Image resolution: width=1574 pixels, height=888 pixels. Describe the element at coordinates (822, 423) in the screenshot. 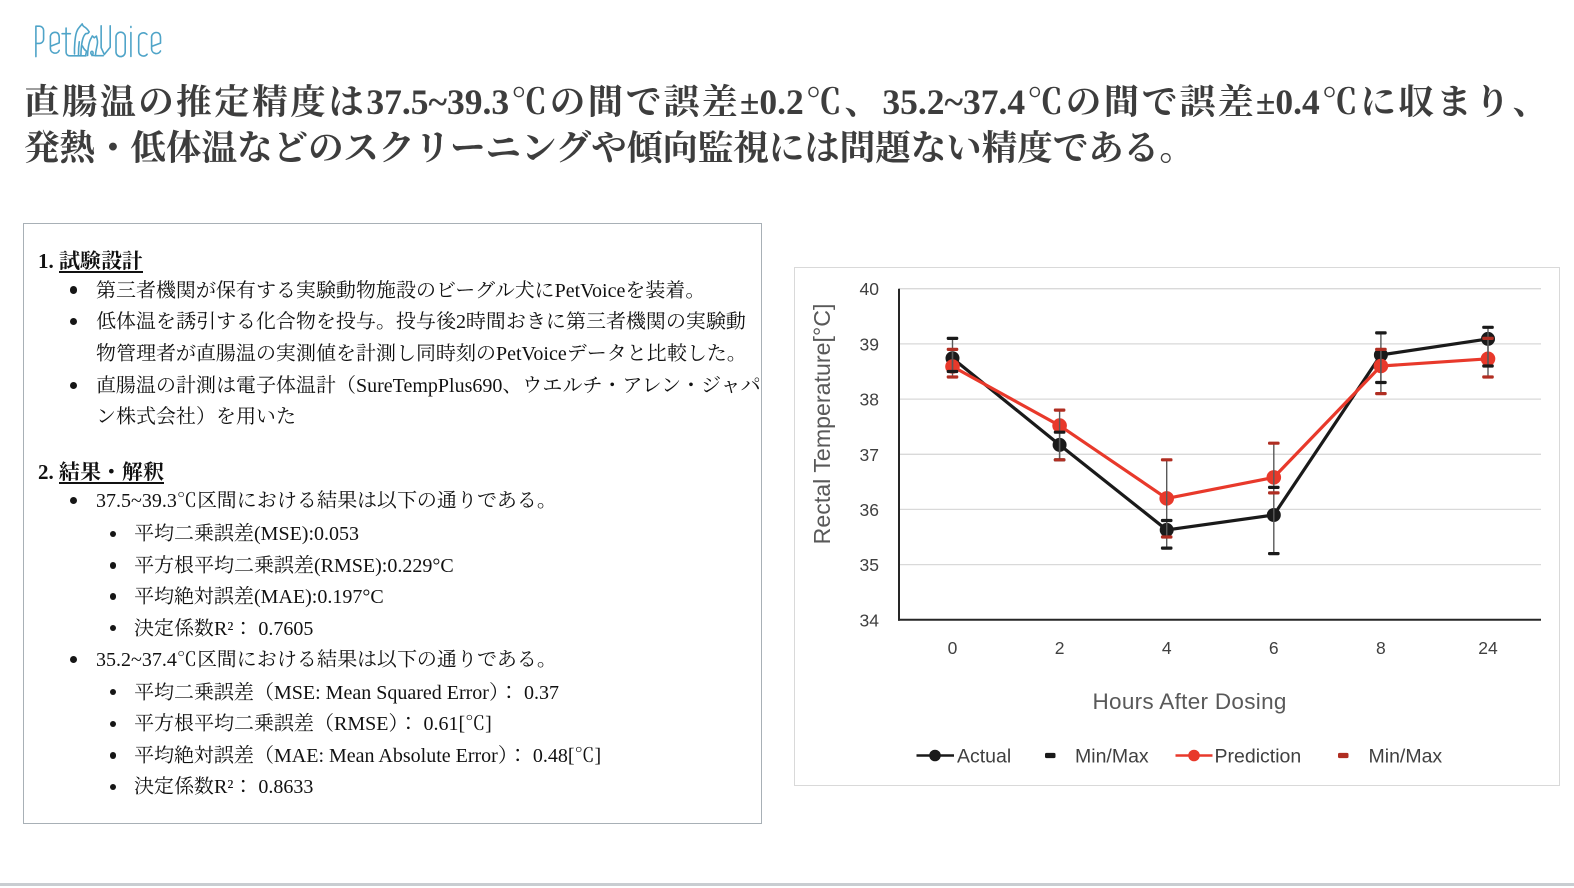

I see `svg-text: Rectal Temperature[°C]` at that location.